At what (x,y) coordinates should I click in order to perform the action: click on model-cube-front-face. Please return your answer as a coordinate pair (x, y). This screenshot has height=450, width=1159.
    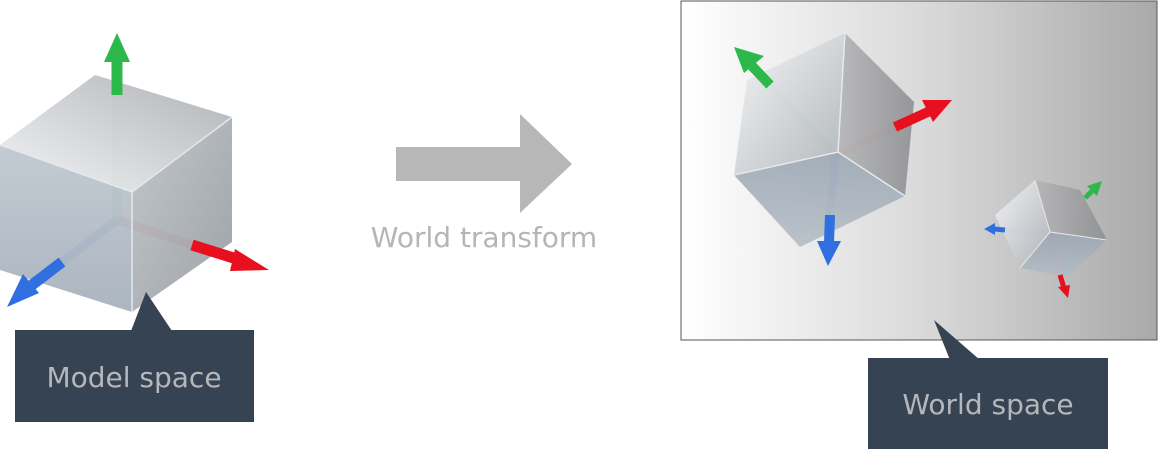
    Looking at the image, I should click on (66, 228).